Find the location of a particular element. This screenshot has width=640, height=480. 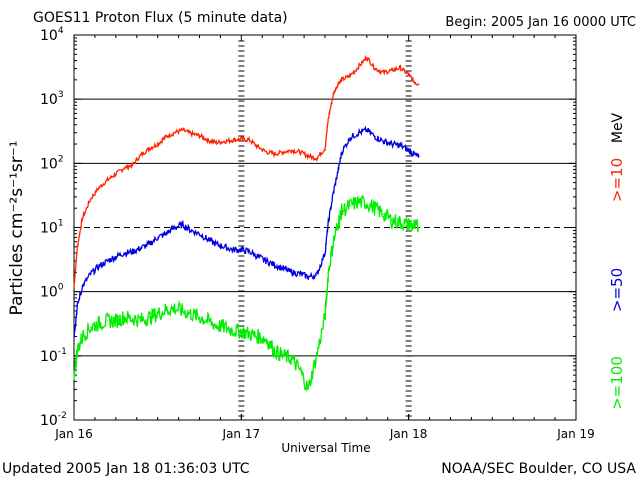

y-axis-label: Particles cm⁻²s⁻¹sr⁻¹ is located at coordinates (17, 227).